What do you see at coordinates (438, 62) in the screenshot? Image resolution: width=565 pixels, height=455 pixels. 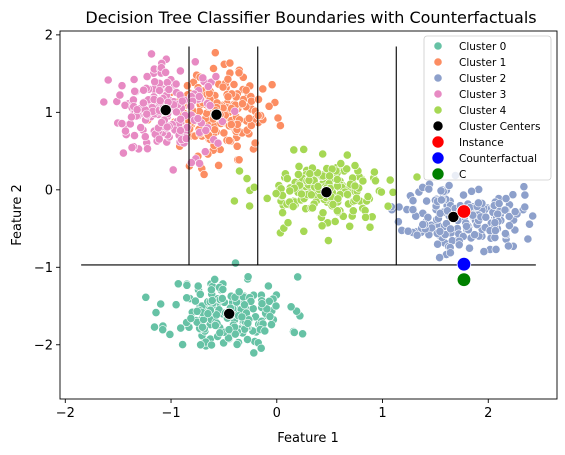 I see `legend-marker` at bounding box center [438, 62].